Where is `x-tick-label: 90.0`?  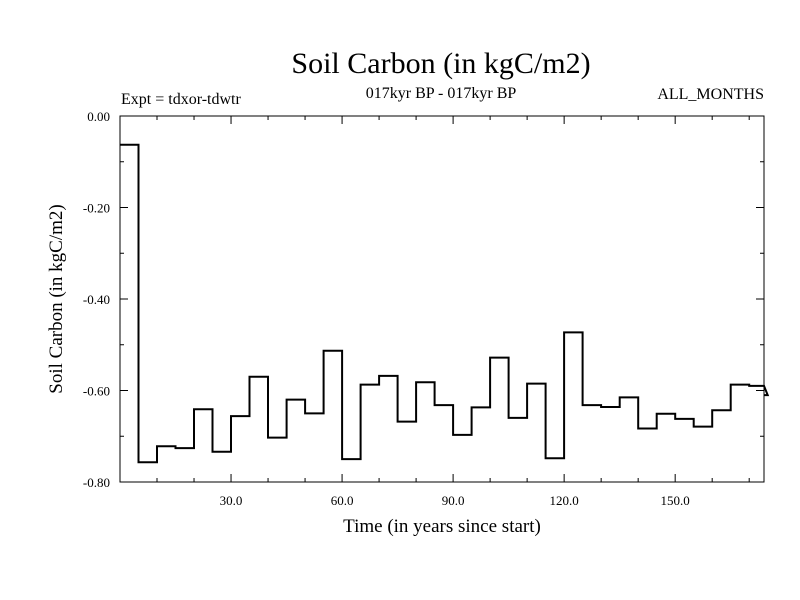 x-tick-label: 90.0 is located at coordinates (453, 500).